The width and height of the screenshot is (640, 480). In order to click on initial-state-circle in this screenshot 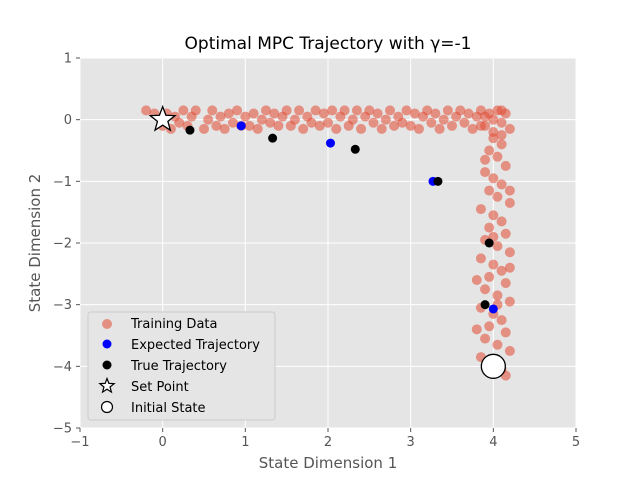, I will do `click(493, 366)`.